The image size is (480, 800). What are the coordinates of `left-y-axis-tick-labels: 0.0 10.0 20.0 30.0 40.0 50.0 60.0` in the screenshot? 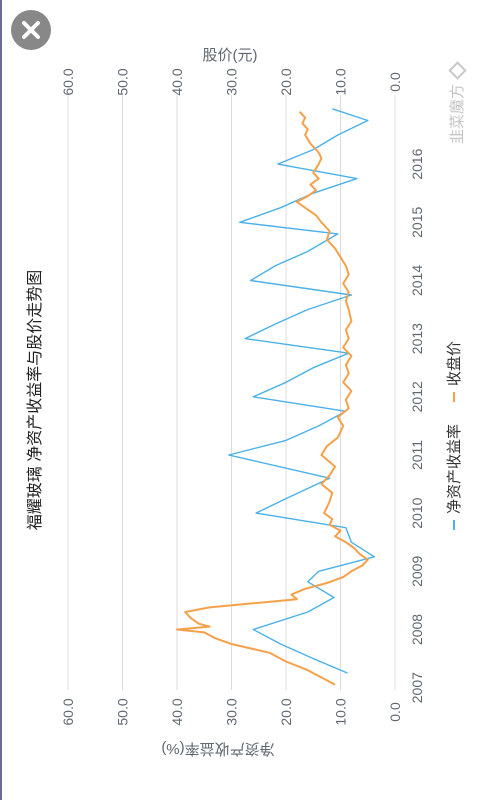 It's located at (231, 711).